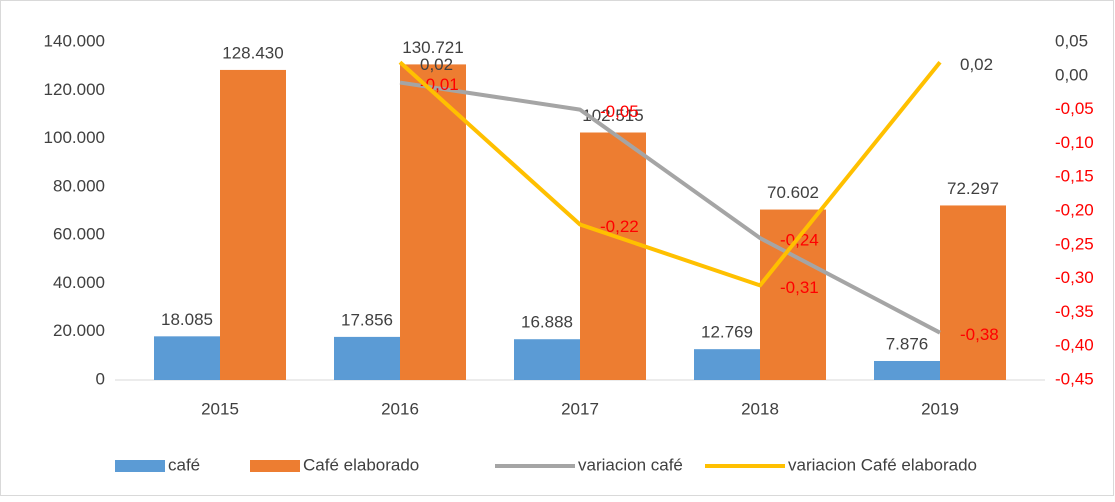 Image resolution: width=1115 pixels, height=502 pixels. Describe the element at coordinates (630, 464) in the screenshot. I see `legend-label: variacion café` at that location.